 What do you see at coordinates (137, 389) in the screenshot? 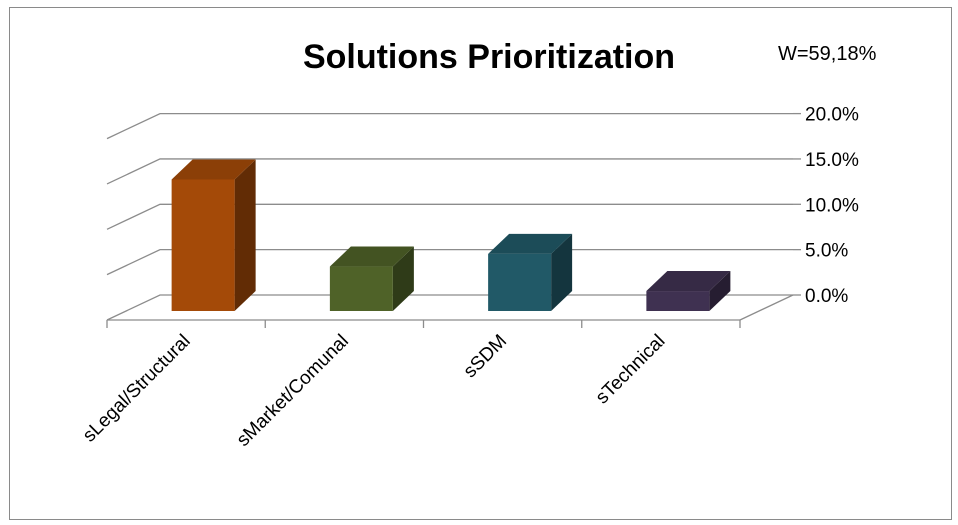
I see `category-label: sLegal/Structural` at bounding box center [137, 389].